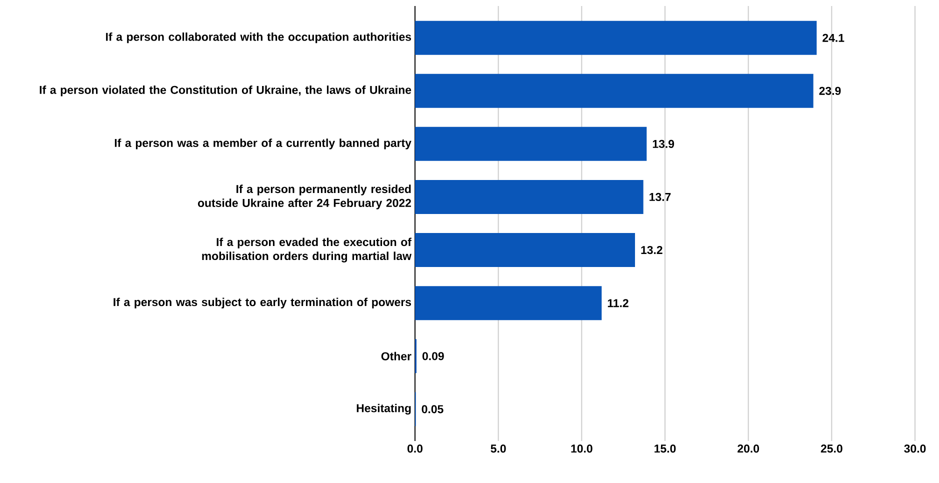 The height and width of the screenshot is (483, 939). What do you see at coordinates (307, 250) in the screenshot?
I see `y-tick-label: If a person evaded the execution of mobilisation orders during martial law` at bounding box center [307, 250].